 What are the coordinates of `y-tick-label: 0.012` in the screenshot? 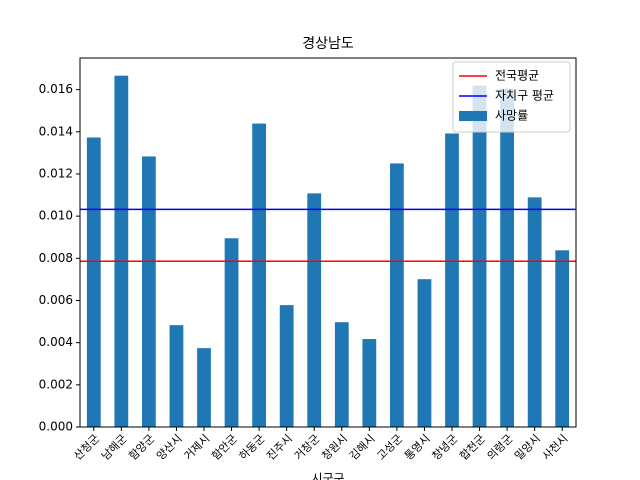 It's located at (56, 173).